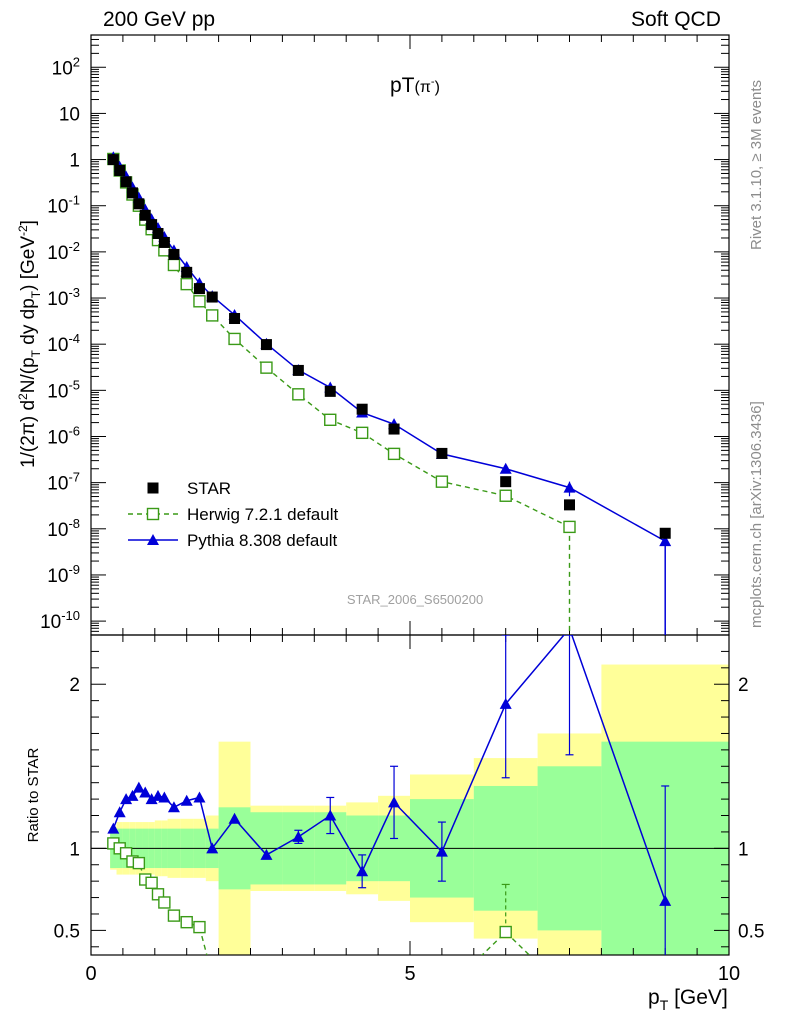  I want to click on ratio-y-tick-label-right: 1, so click(743, 849).